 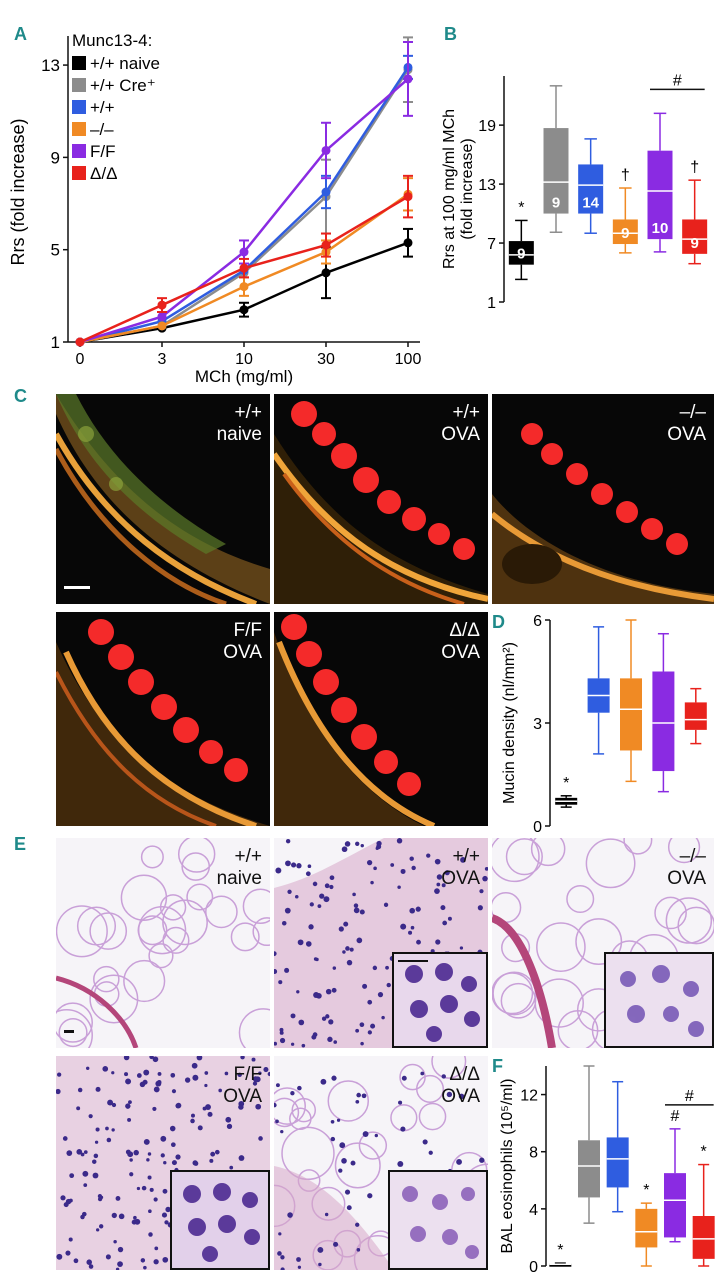 I want to click on micrograph-label: +/+ OVA, so click(x=460, y=423).